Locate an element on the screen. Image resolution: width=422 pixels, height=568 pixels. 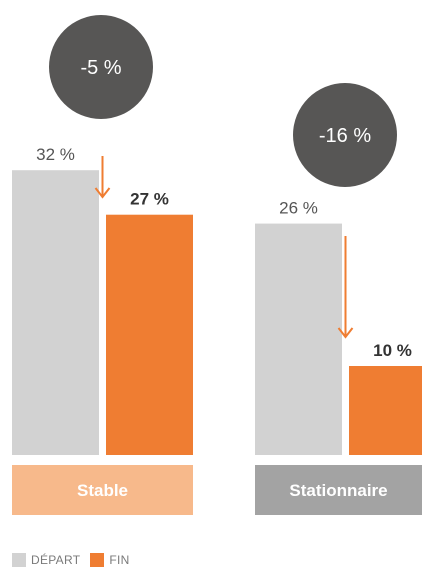
legend-swatch-fin is located at coordinates (97, 560).